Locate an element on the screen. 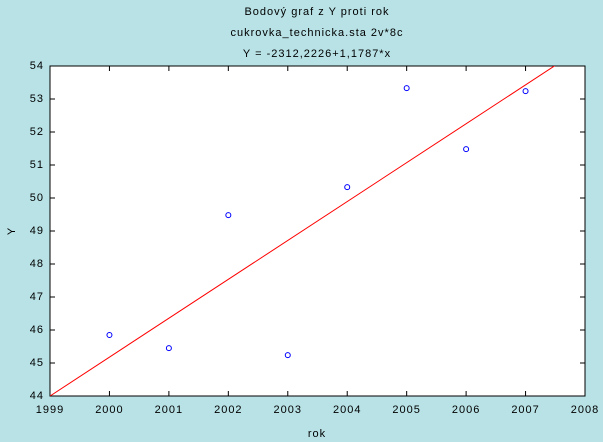 This screenshot has height=442, width=603. x-tick-label: 1999 is located at coordinates (50, 410).